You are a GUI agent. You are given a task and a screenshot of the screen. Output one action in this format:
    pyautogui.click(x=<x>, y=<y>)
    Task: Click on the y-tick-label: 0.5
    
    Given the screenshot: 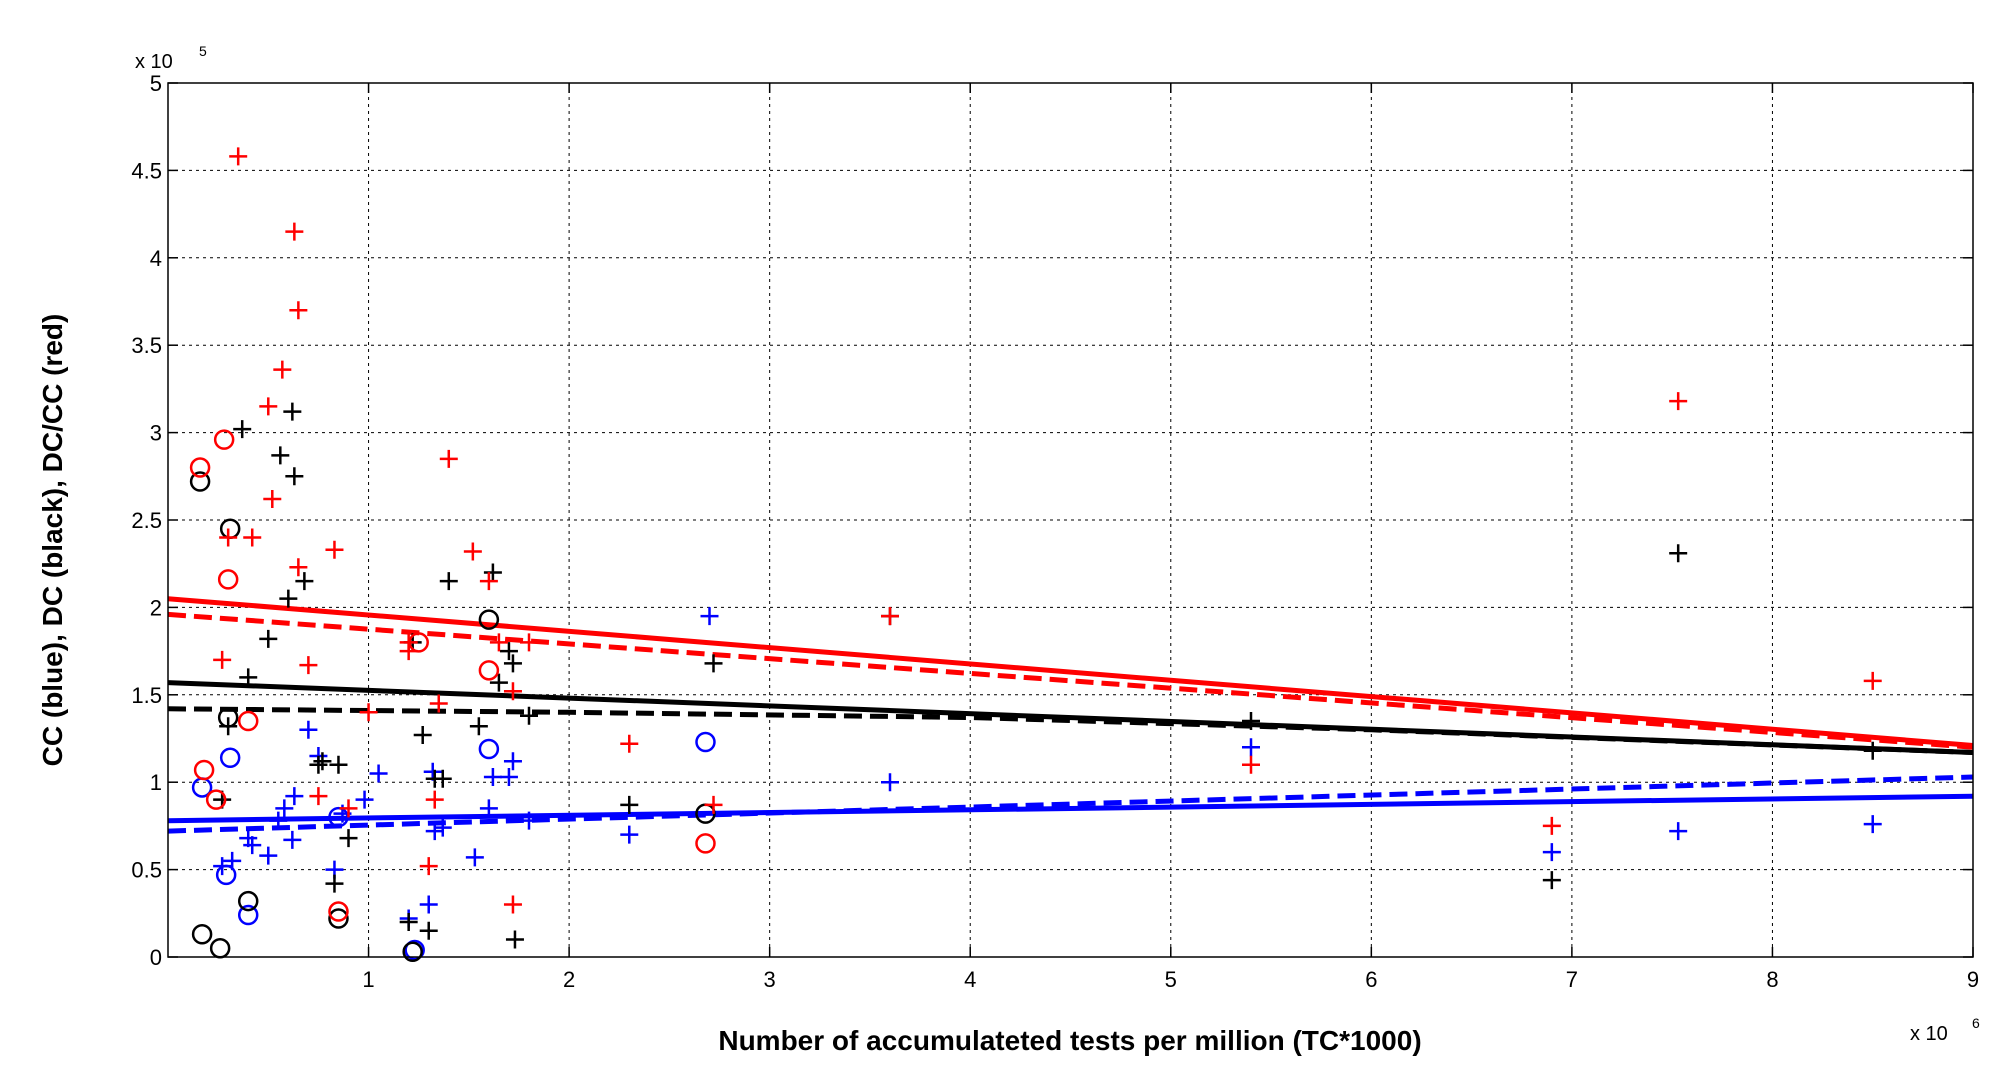 What is the action you would take?
    pyautogui.click(x=146, y=870)
    